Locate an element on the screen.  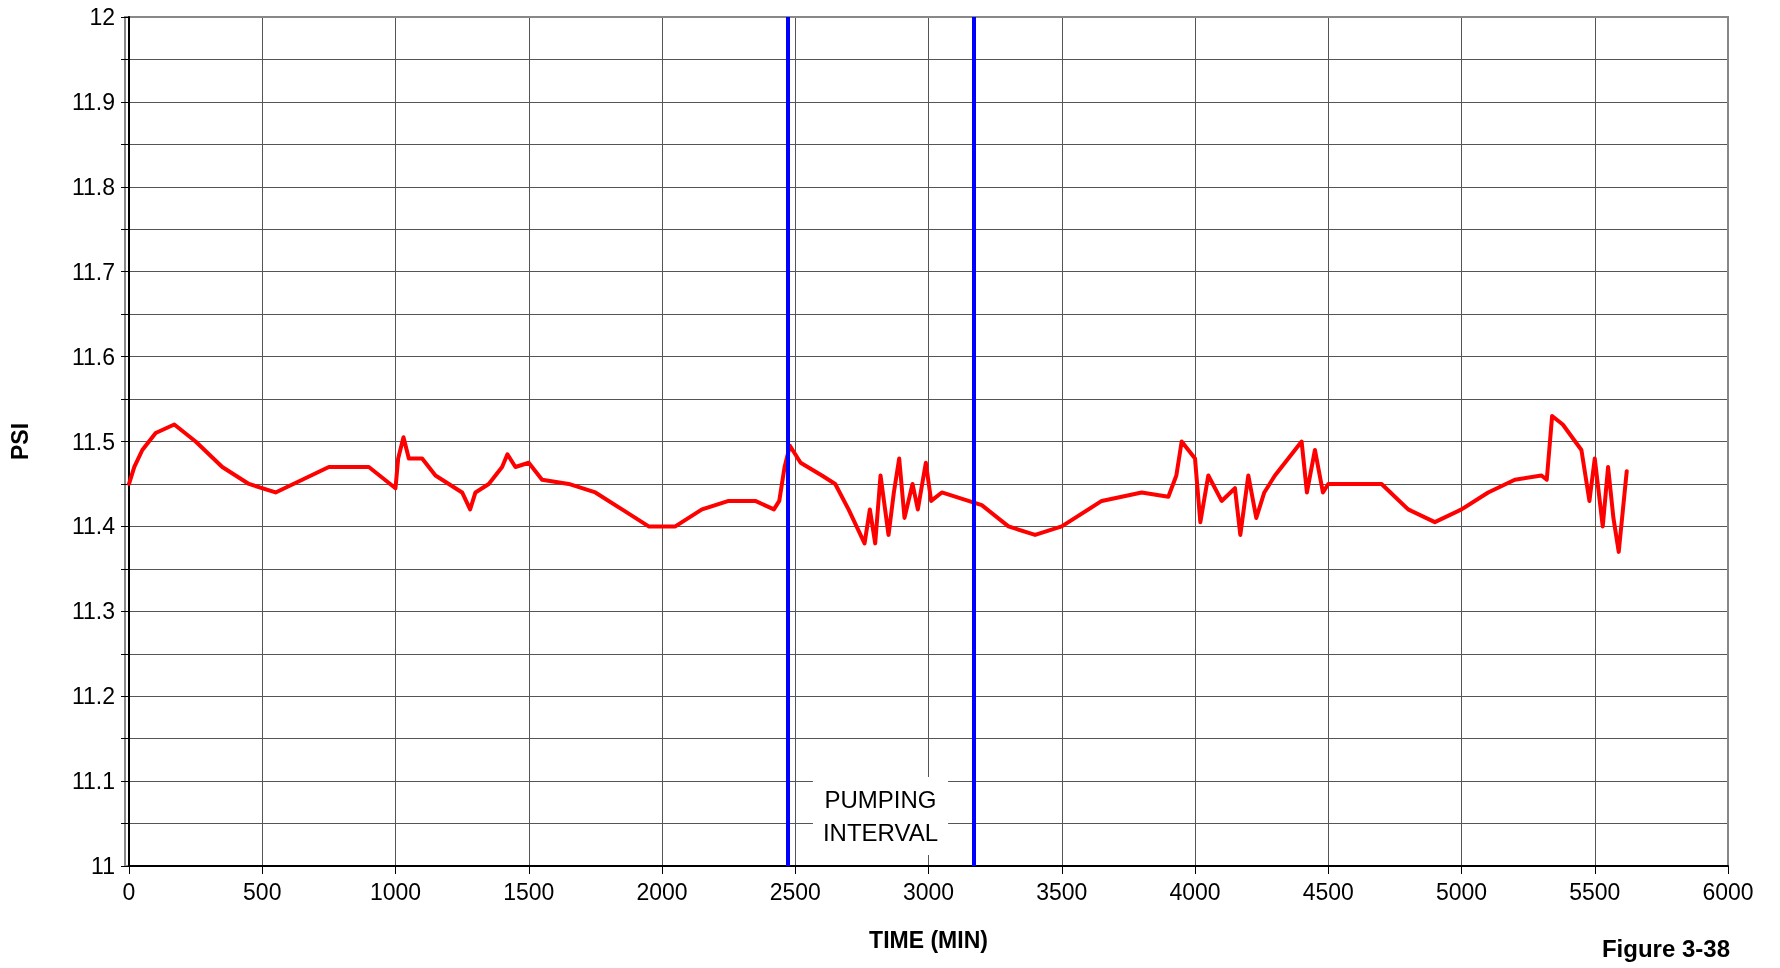
y-tick-label: 11.1 is located at coordinates (93, 781).